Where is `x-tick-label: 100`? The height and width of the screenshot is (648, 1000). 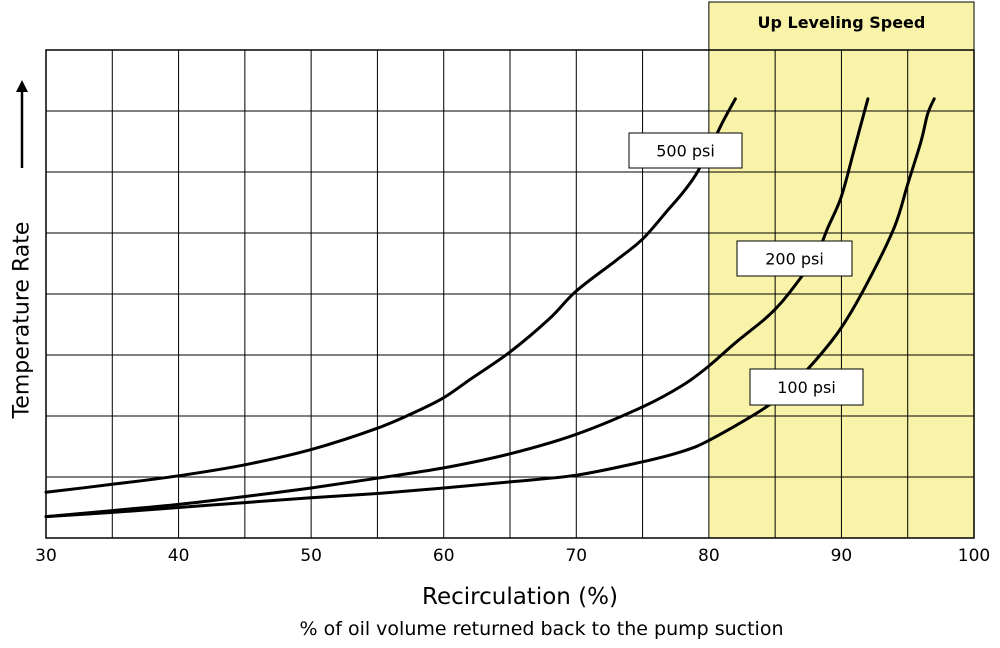
x-tick-label: 100 is located at coordinates (974, 556).